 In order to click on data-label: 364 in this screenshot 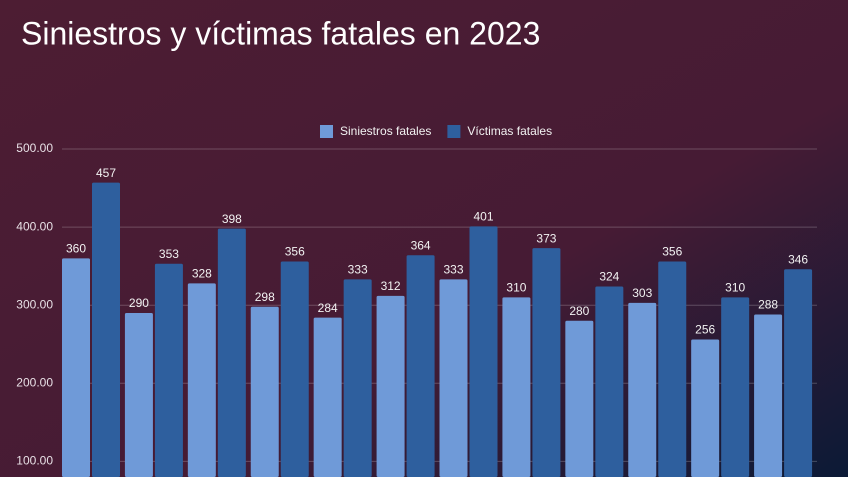, I will do `click(421, 245)`.